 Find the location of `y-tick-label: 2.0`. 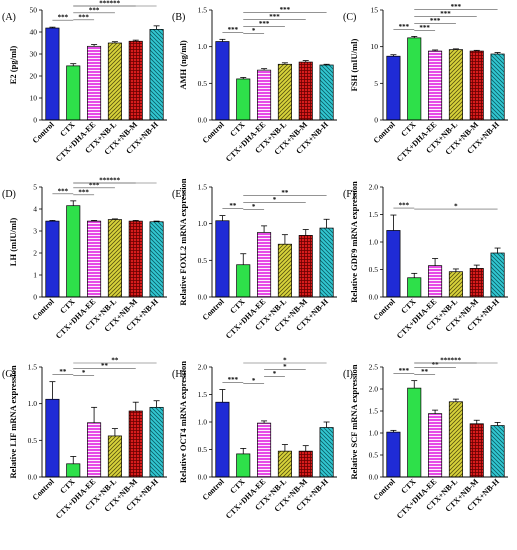

y-tick-label: 2.0 is located at coordinates (203, 367).